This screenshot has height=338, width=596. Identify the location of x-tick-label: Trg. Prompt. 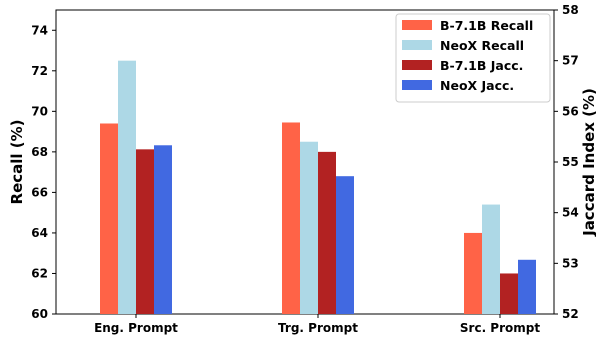
(318, 328).